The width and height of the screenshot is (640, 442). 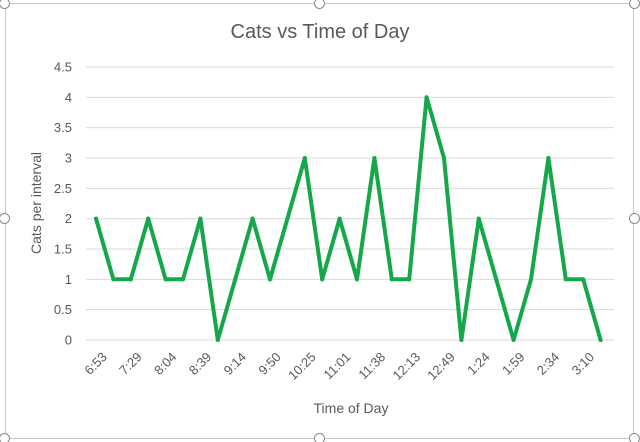 What do you see at coordinates (165, 363) in the screenshot?
I see `x-tick-label: 8:04` at bounding box center [165, 363].